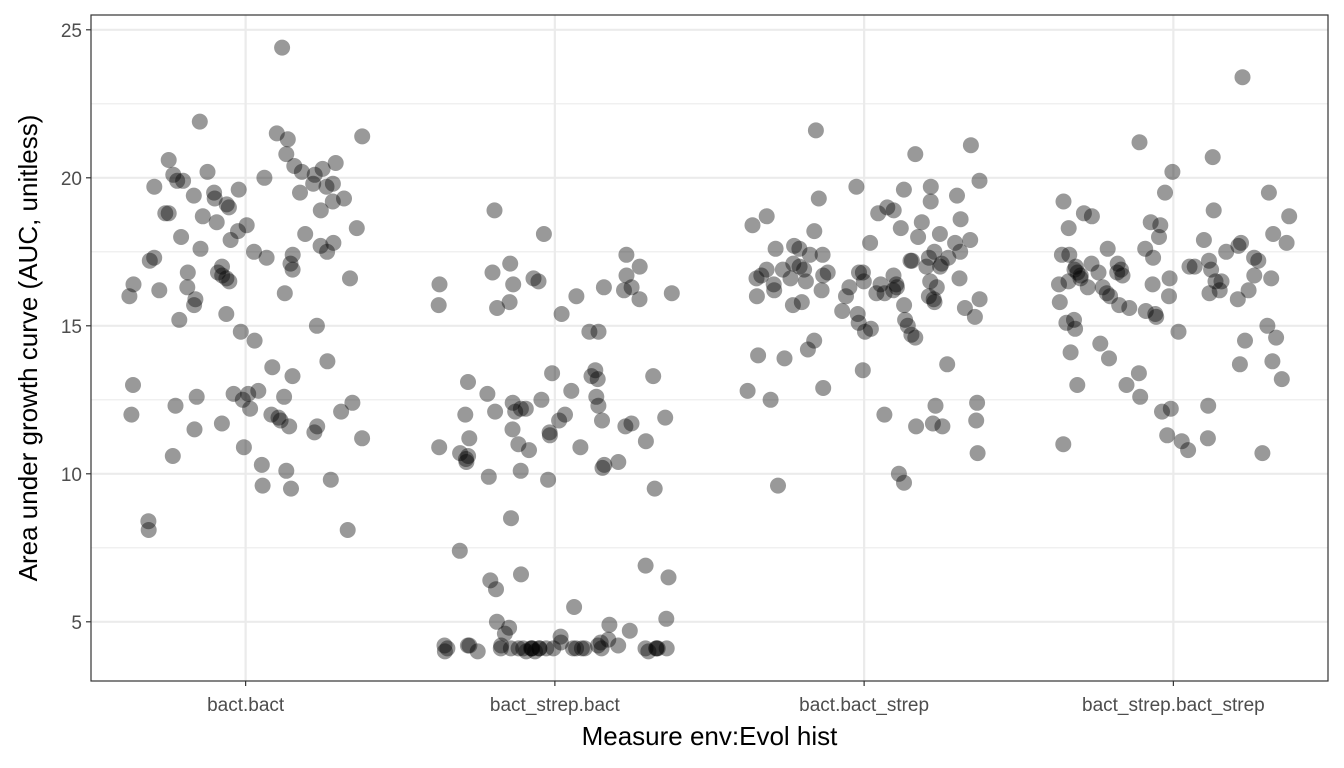 This screenshot has height=768, width=1344. What do you see at coordinates (76, 623) in the screenshot?
I see `y-tick-label: 5` at bounding box center [76, 623].